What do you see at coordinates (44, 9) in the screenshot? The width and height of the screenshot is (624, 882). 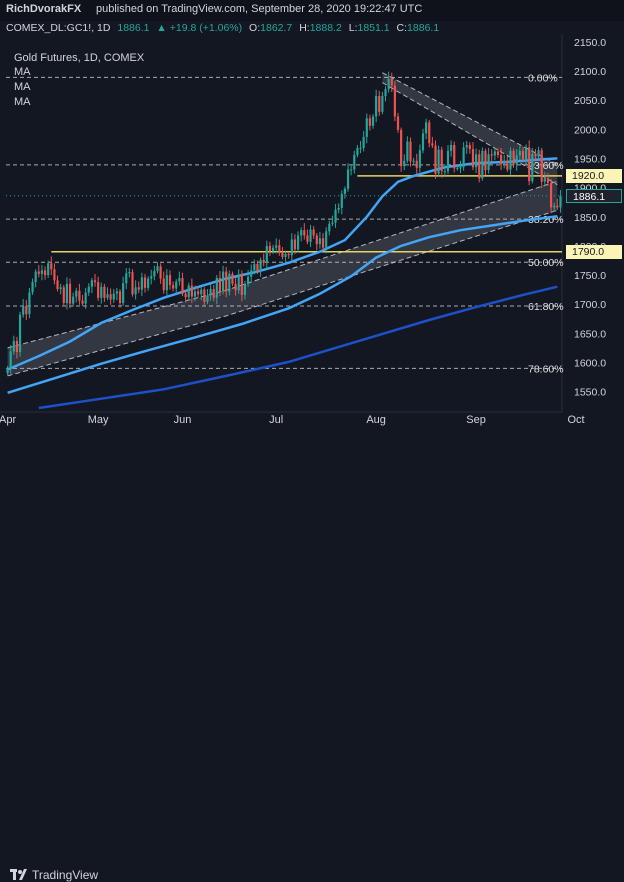 I see `author-name: RichDvorakFX` at bounding box center [44, 9].